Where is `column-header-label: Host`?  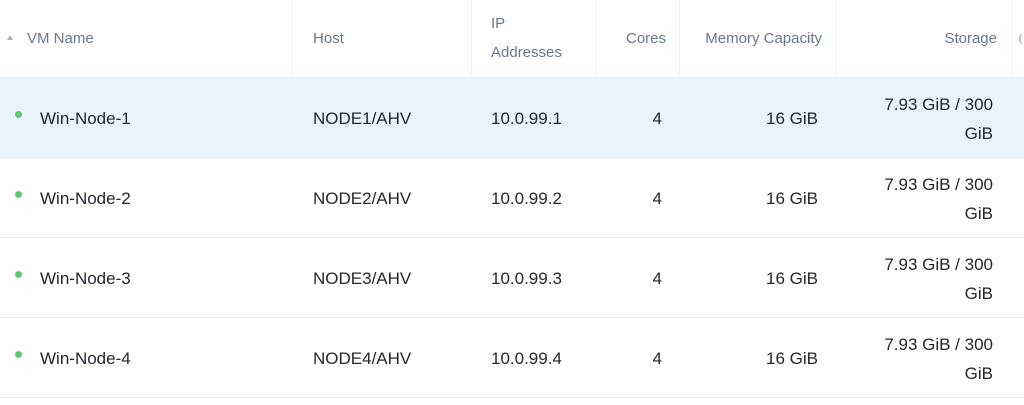
column-header-label: Host is located at coordinates (328, 38).